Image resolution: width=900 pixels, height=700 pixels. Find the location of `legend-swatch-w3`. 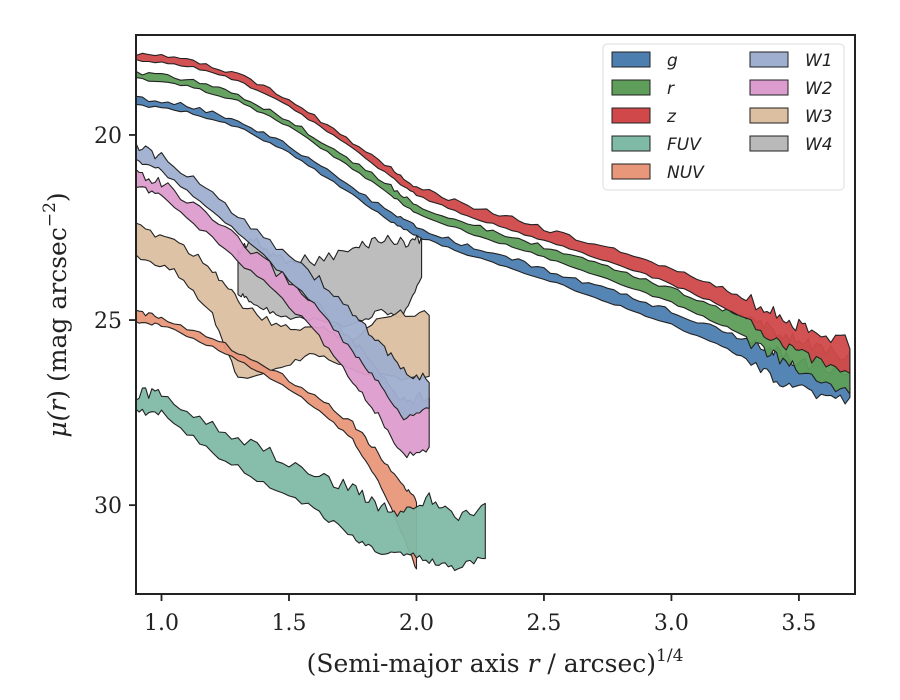

legend-swatch-w3 is located at coordinates (769, 115).